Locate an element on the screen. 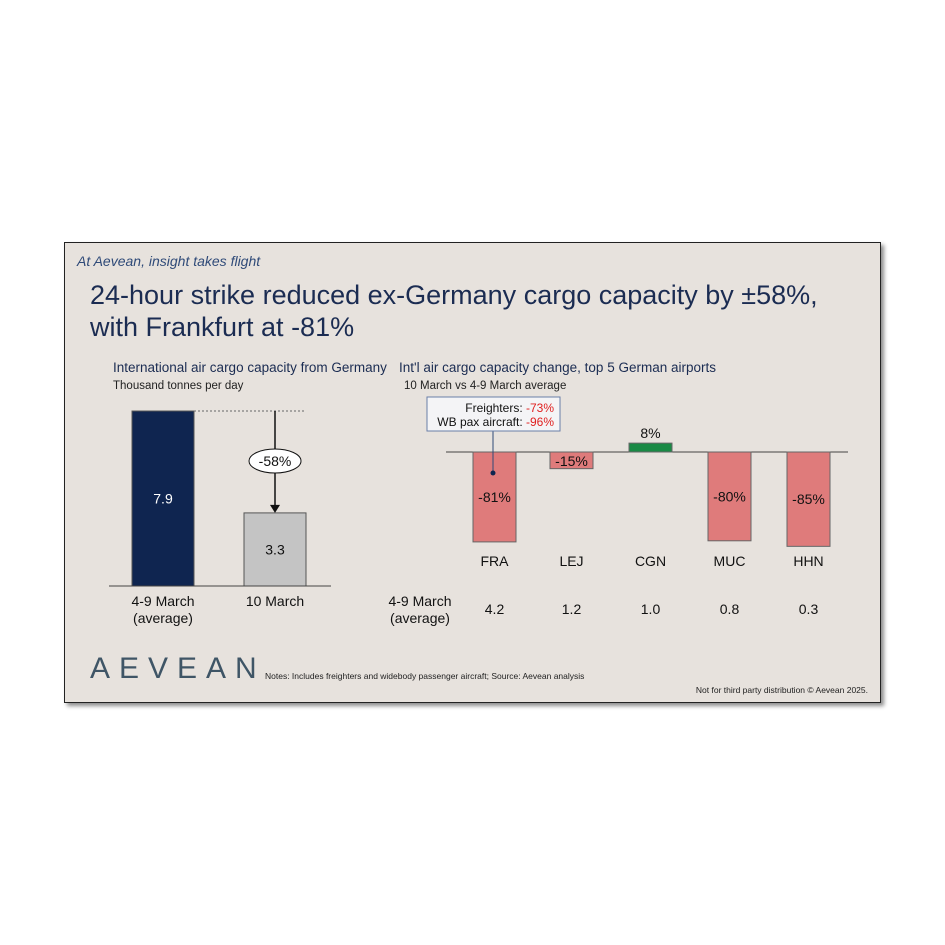 This screenshot has width=945, height=945. callout-box is located at coordinates (493, 414).